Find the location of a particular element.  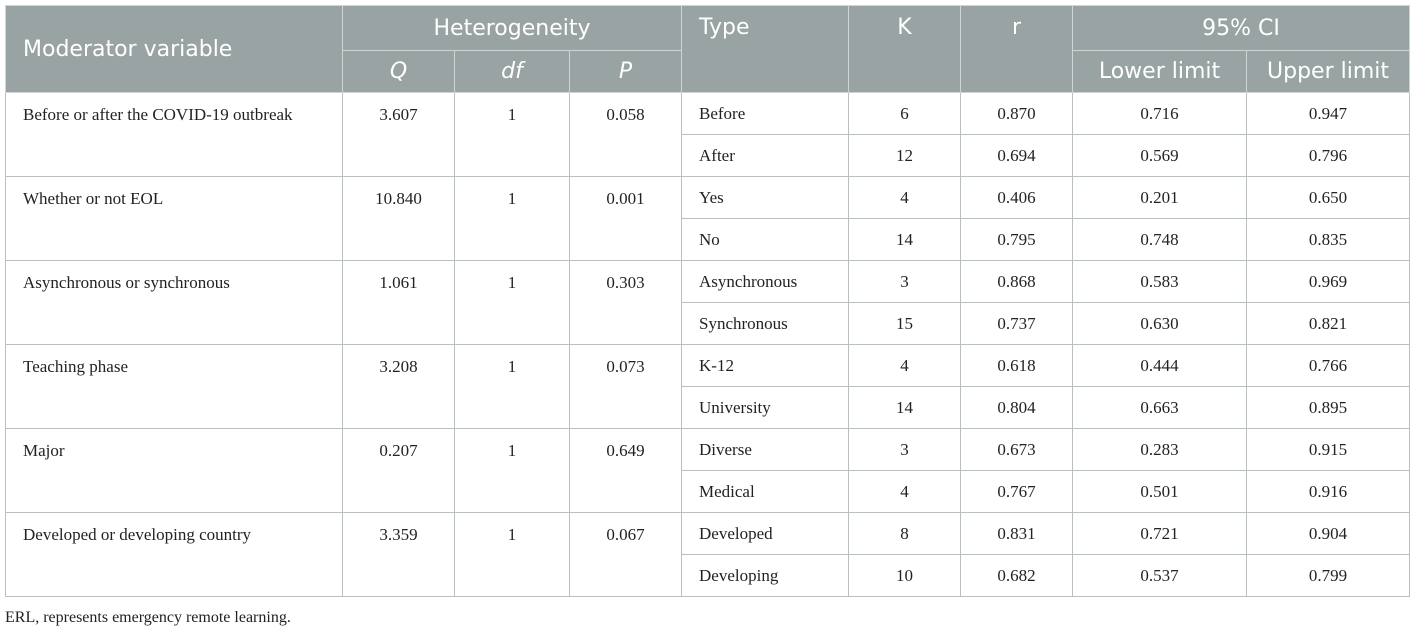

type-cell: Developed is located at coordinates (765, 533).